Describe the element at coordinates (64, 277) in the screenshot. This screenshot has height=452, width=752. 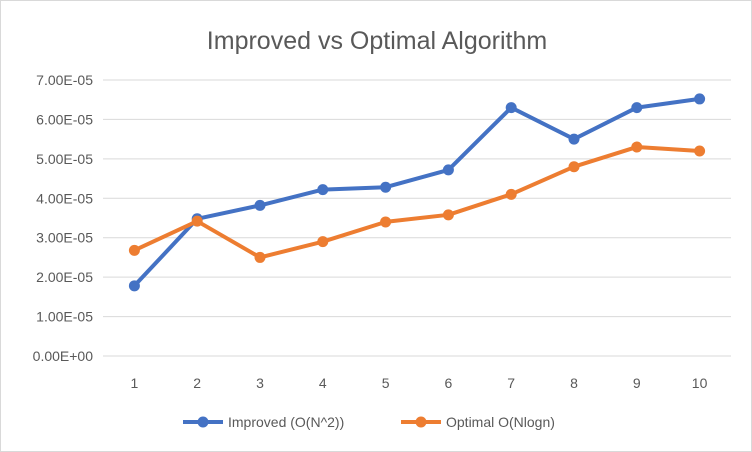
I see `y-tick-label: 2.00E-05` at that location.